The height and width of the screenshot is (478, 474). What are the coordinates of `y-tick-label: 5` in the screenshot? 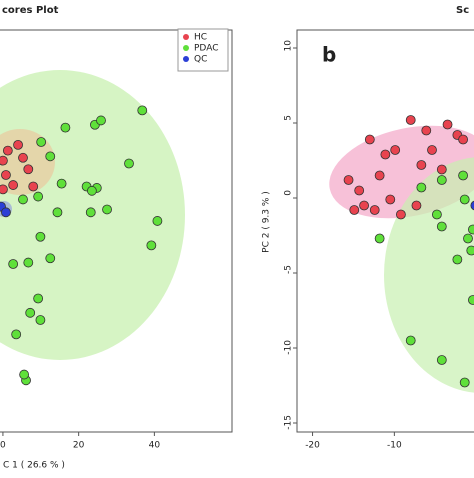 It's located at (289, 118).